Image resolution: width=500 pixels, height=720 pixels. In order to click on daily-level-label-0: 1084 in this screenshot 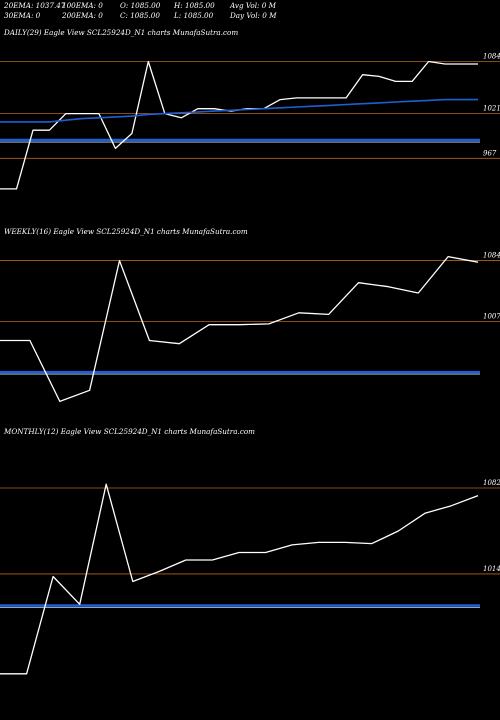, I will do `click(491, 57)`.